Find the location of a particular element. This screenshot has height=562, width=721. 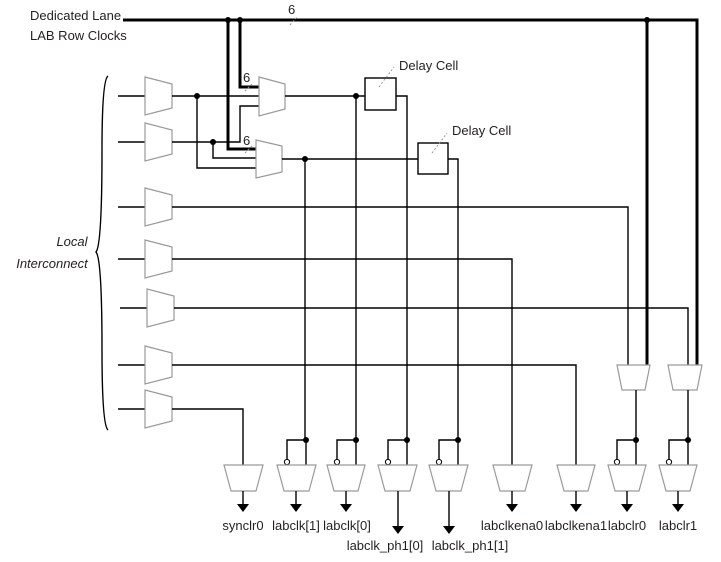

left-brace is located at coordinates (102, 253).